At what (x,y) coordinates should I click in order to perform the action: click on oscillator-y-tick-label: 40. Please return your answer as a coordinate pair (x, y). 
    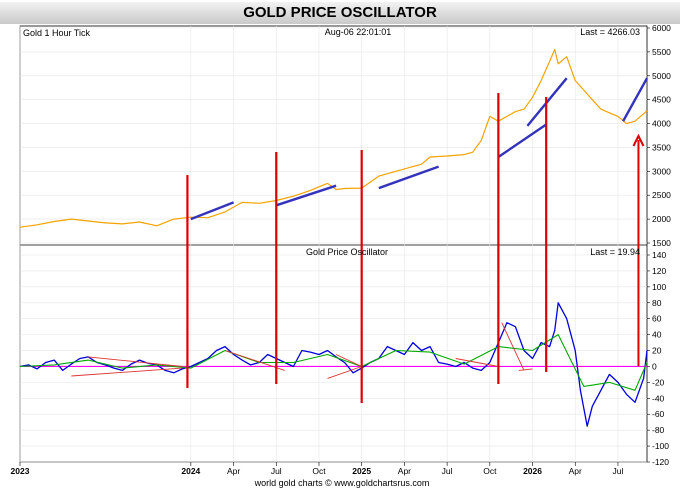
    Looking at the image, I should click on (657, 335).